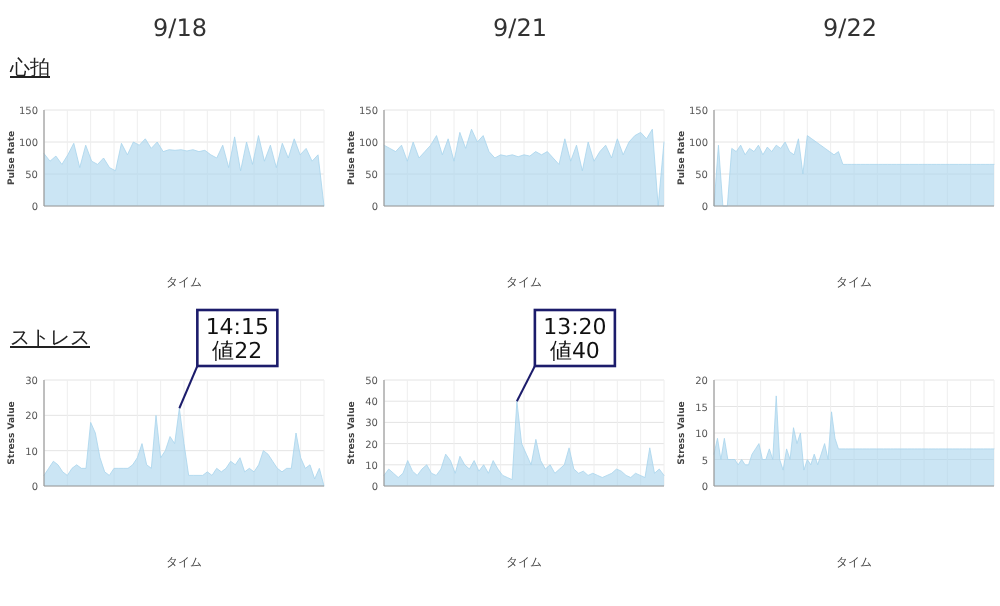  Describe the element at coordinates (575, 339) in the screenshot. I see `text: 13:20 値40` at that location.